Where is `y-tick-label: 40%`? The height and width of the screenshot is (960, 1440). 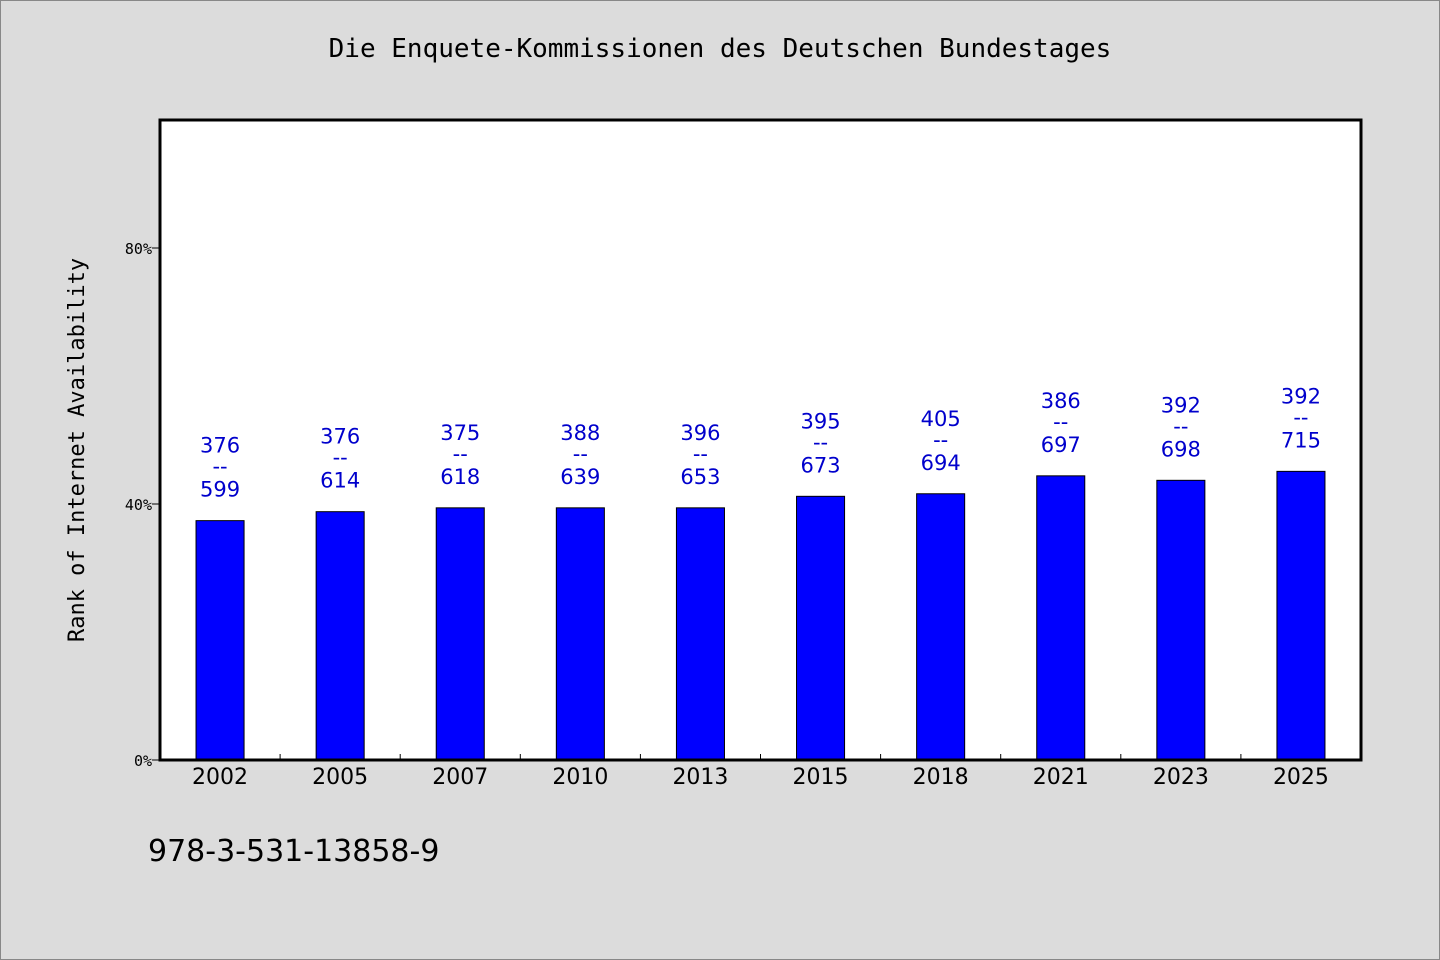
y-tick-label: 40% is located at coordinates (138, 505).